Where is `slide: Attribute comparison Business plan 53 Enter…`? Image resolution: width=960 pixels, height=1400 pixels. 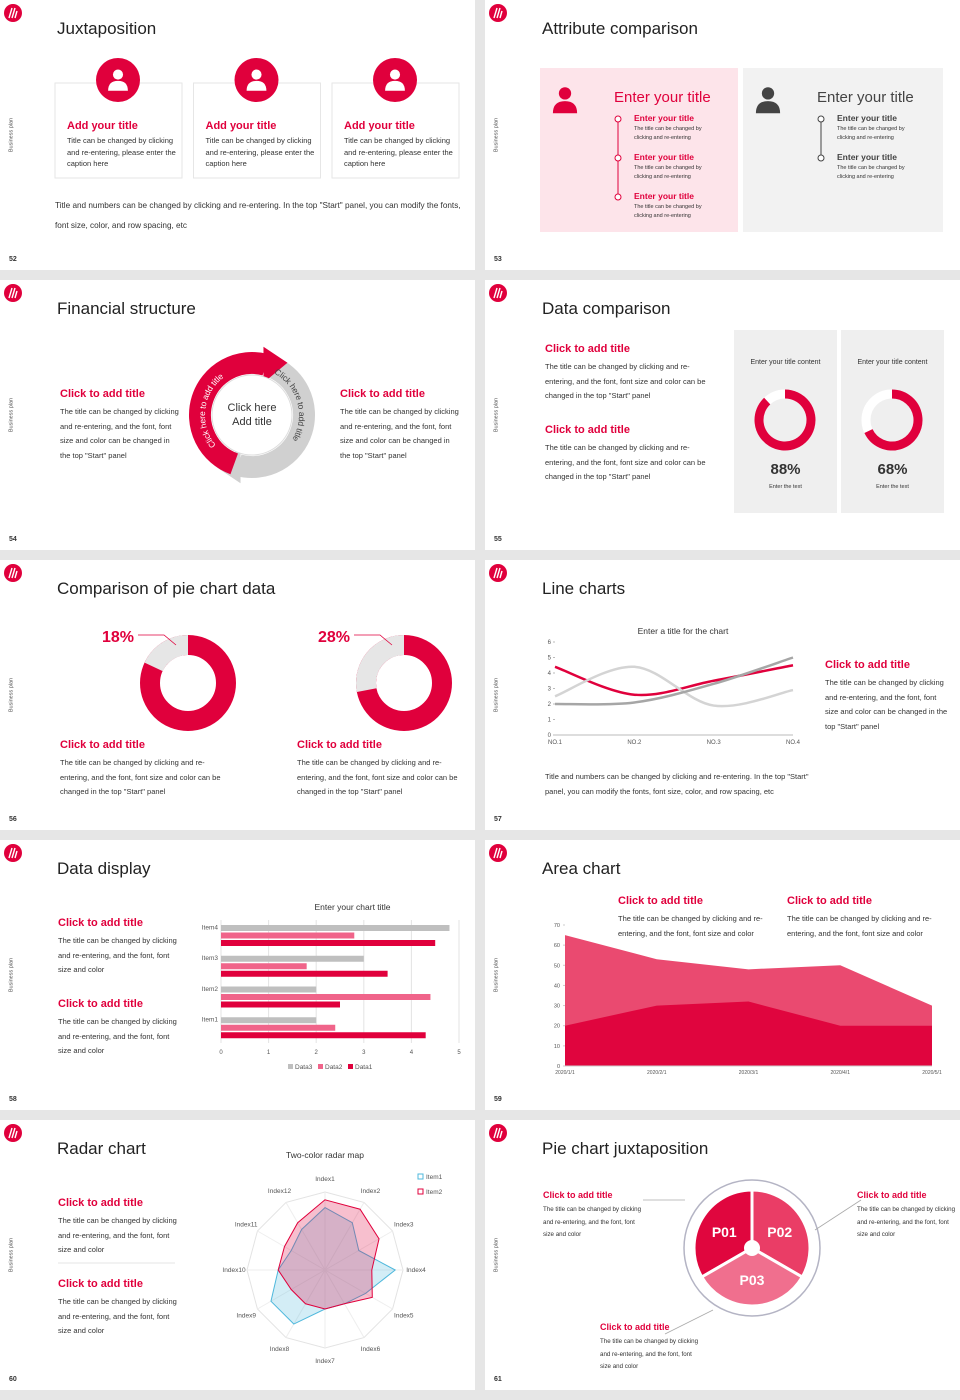 slide: Attribute comparison Business plan 53 Enter… is located at coordinates (722, 135).